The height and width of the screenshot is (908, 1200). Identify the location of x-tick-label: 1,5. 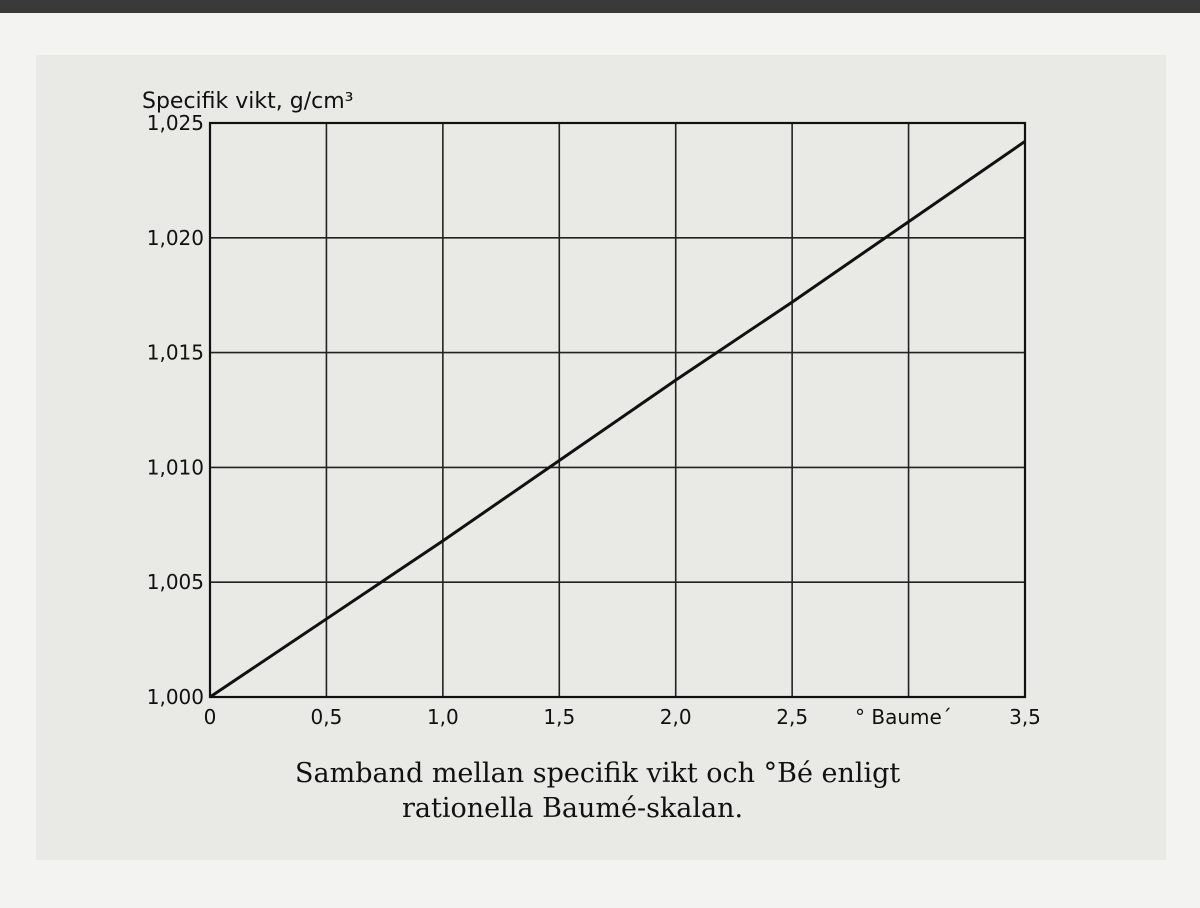
(559, 717).